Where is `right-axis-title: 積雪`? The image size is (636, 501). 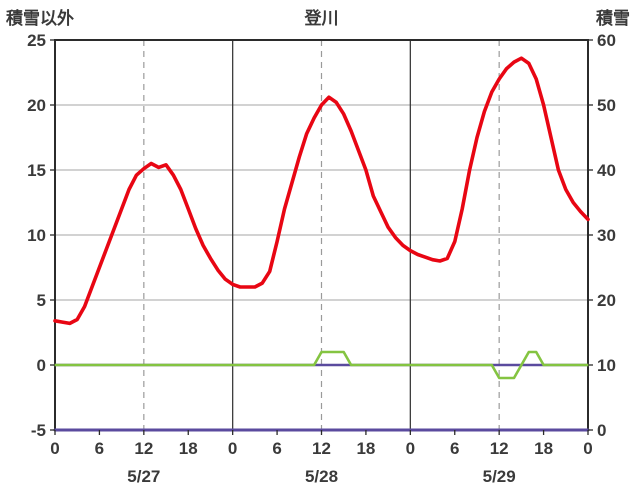
right-axis-title: 積雪 is located at coordinates (613, 18).